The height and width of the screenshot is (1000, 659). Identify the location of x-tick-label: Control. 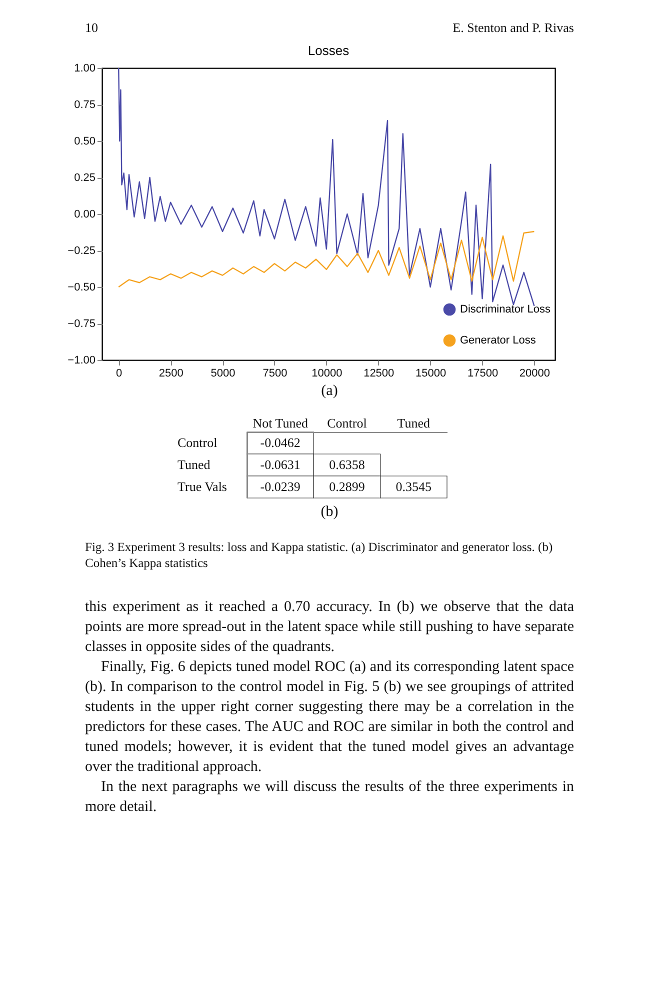
(347, 423).